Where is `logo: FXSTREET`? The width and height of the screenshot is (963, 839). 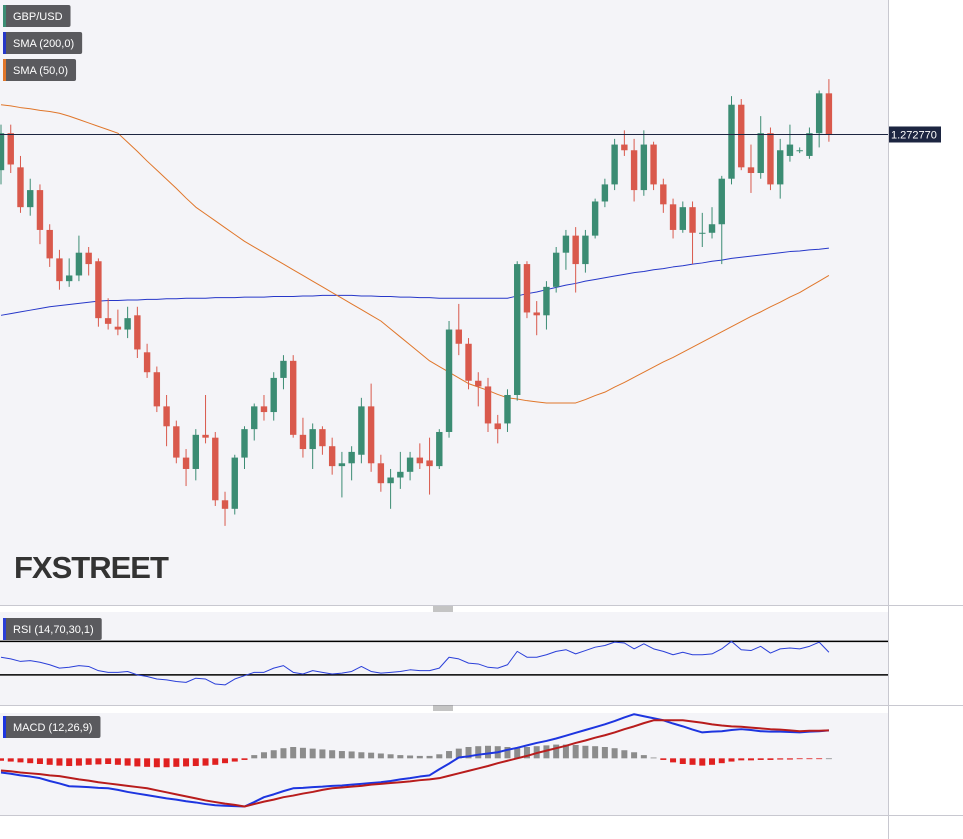
logo: FXSTREET is located at coordinates (91, 567).